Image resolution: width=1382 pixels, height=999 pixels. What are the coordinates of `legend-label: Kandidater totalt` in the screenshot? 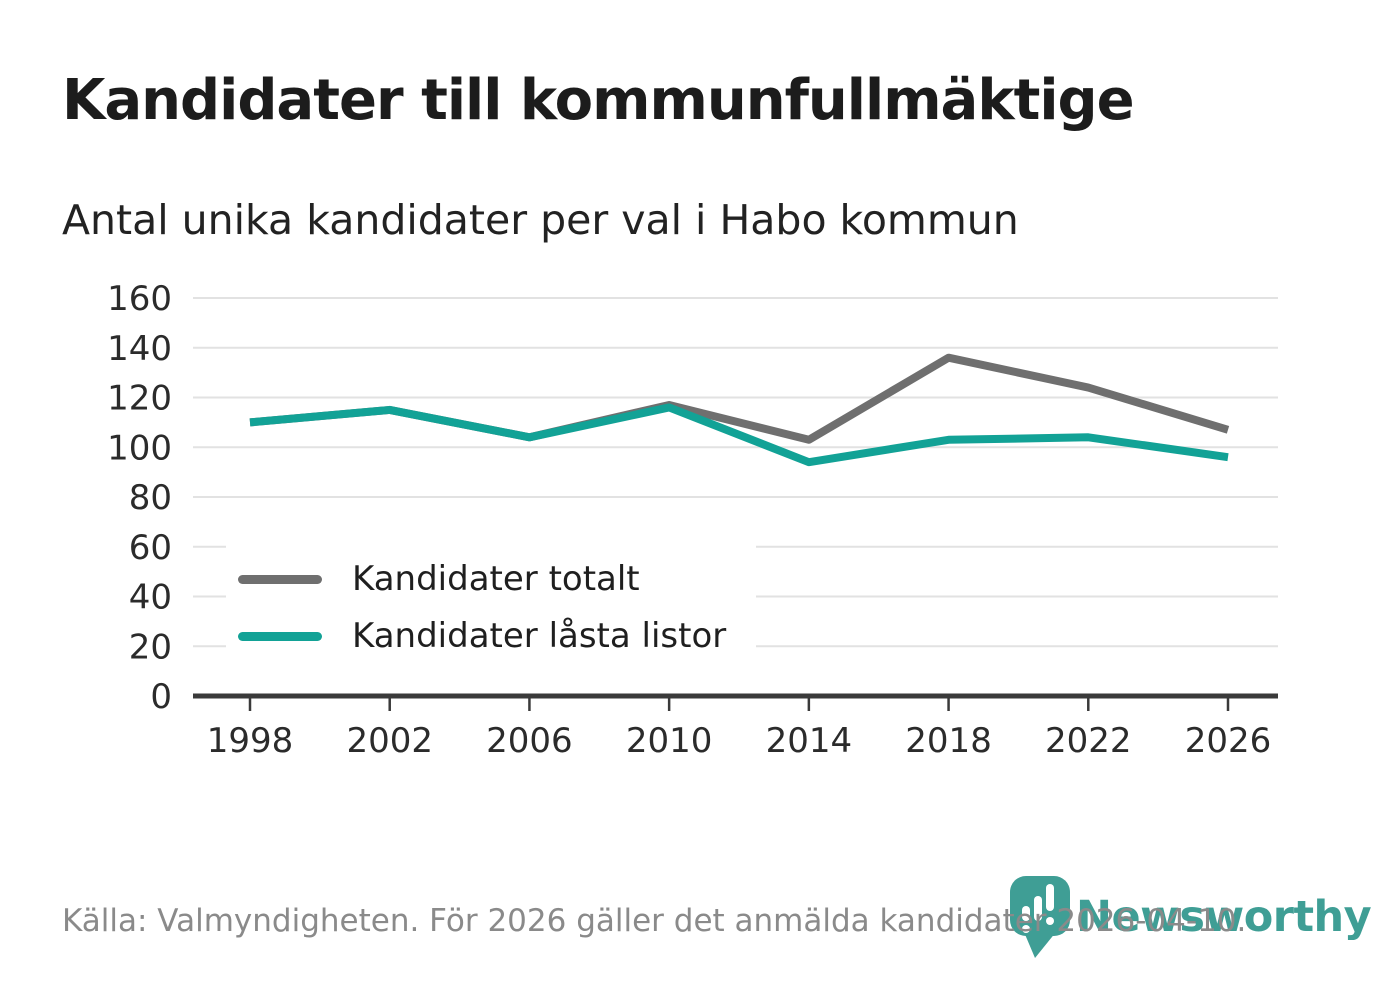 It's located at (496, 579).